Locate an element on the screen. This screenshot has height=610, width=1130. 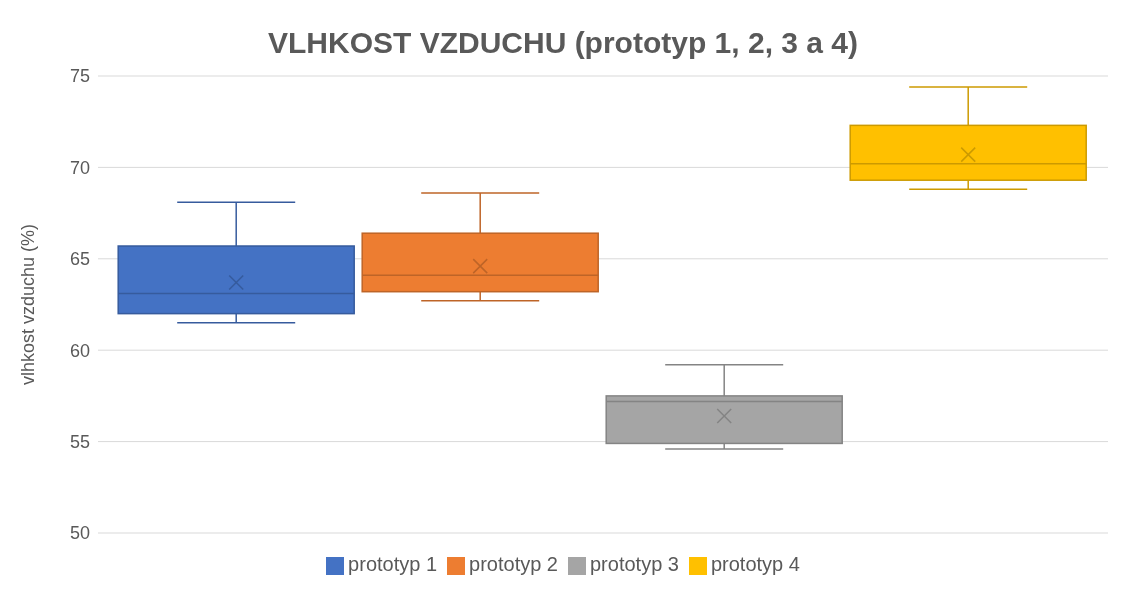
legend-label: prototyp 1 is located at coordinates (393, 564).